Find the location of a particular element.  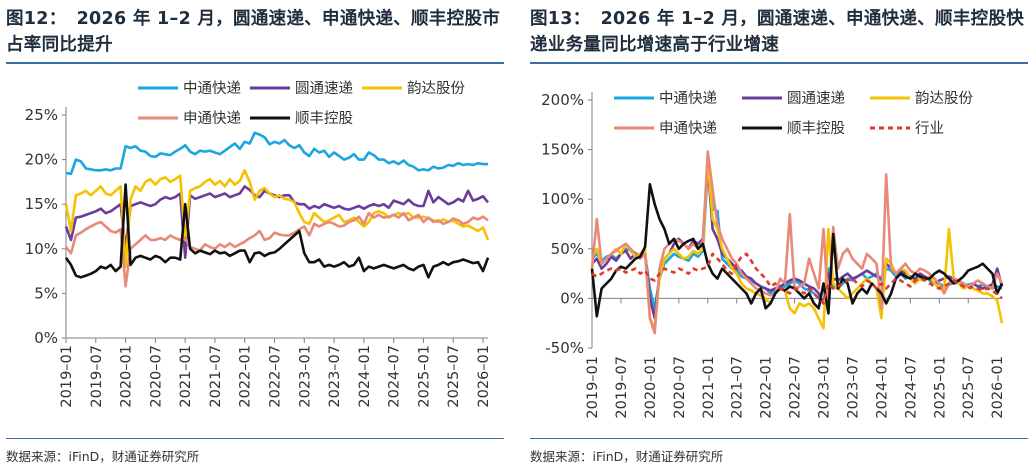

footer-divider-left is located at coordinates (255, 438).